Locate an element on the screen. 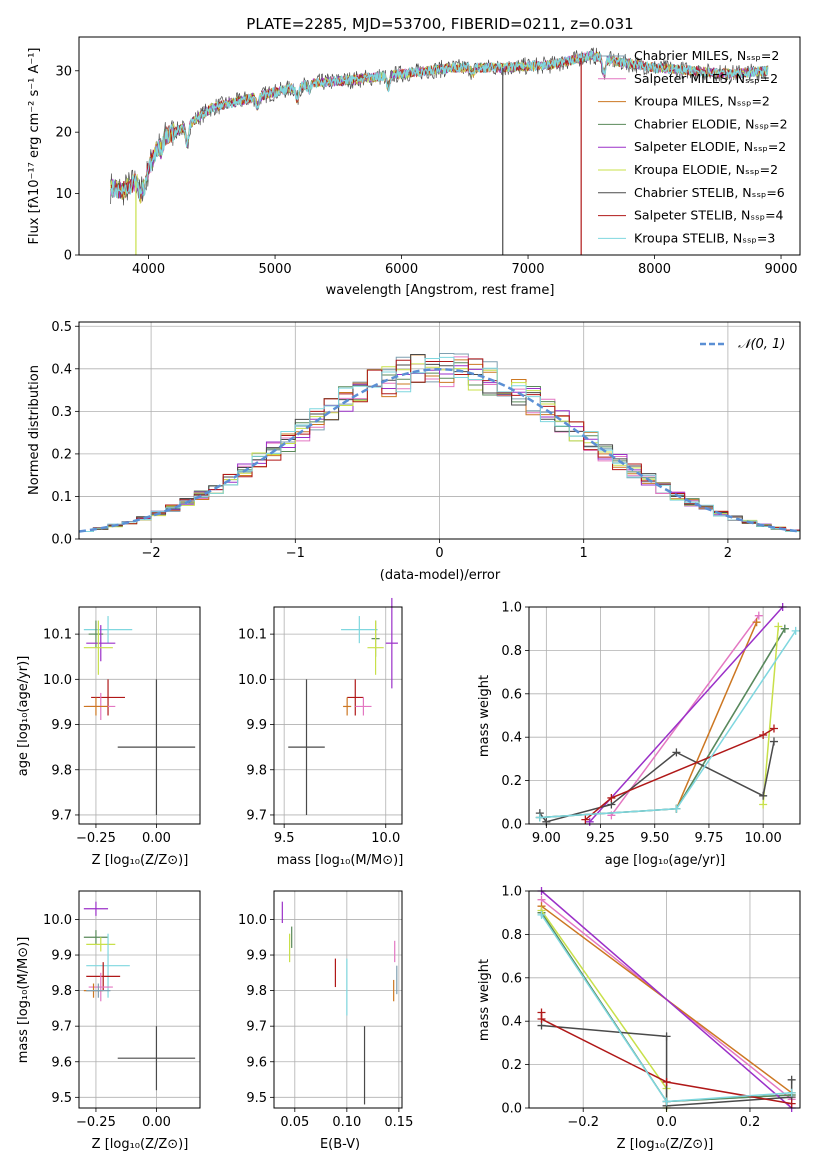 The width and height of the screenshot is (819, 1170). x-tick-label: −0.25 is located at coordinates (96, 1122).